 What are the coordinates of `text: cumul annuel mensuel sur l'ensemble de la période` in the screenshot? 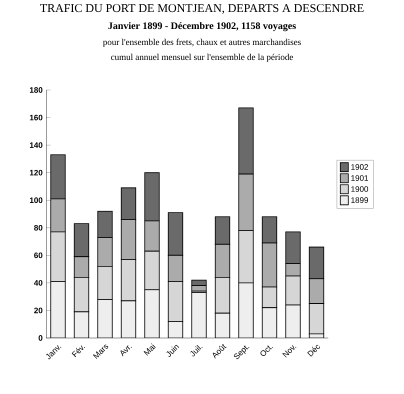 It's located at (202, 58).